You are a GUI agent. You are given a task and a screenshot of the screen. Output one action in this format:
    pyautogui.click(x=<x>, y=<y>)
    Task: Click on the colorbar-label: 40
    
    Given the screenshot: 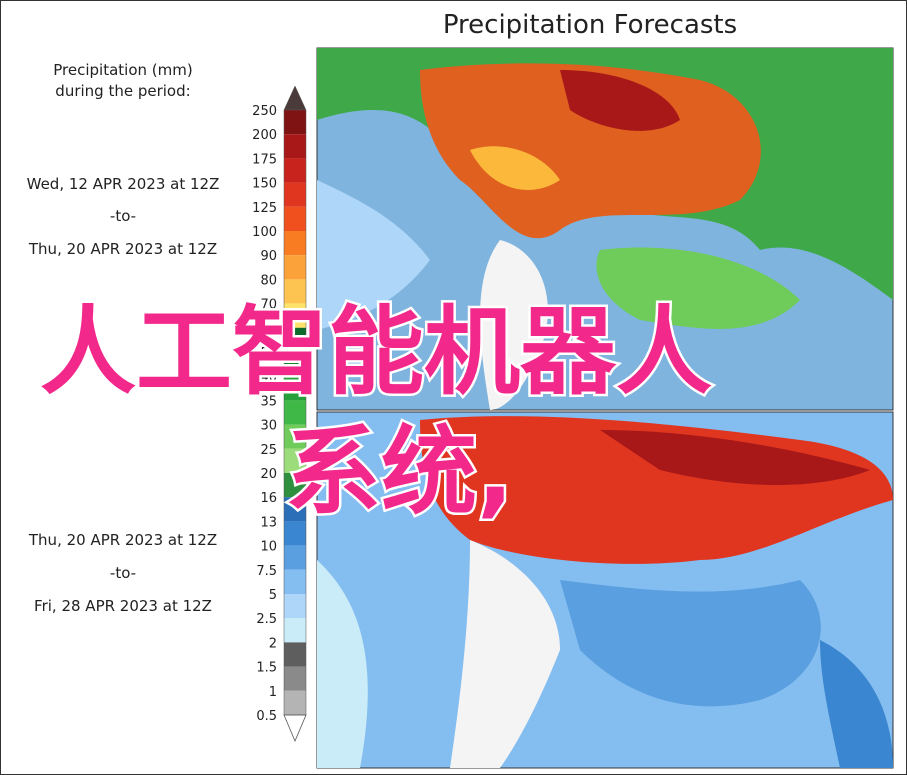 What is the action you would take?
    pyautogui.click(x=268, y=377)
    